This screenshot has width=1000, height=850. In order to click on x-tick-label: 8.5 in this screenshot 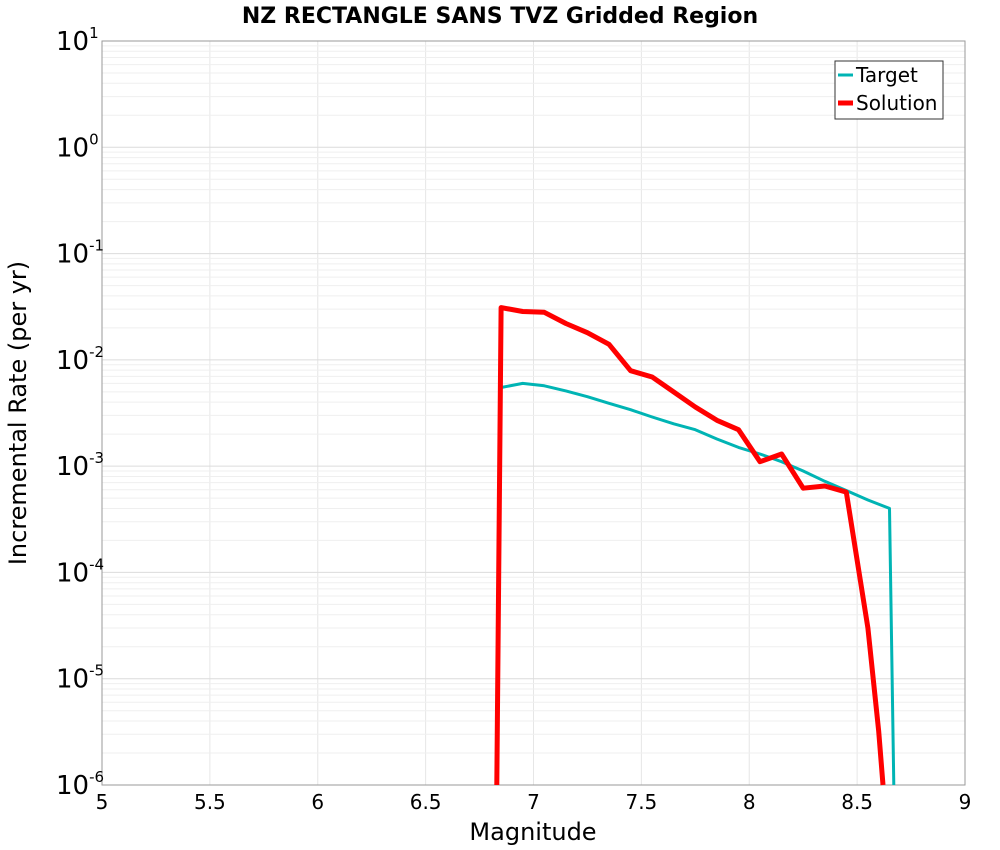, I will do `click(857, 802)`.